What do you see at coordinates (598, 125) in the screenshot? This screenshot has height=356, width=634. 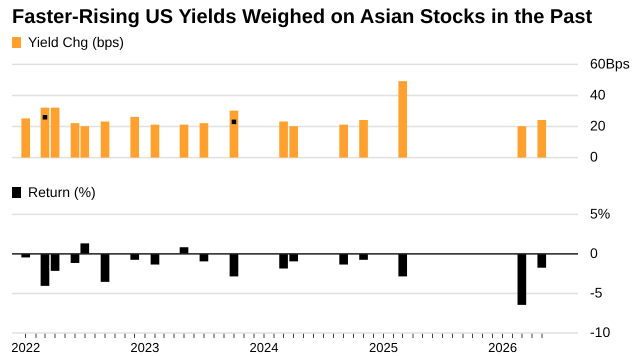 I see `y-tick-label: 20` at bounding box center [598, 125].